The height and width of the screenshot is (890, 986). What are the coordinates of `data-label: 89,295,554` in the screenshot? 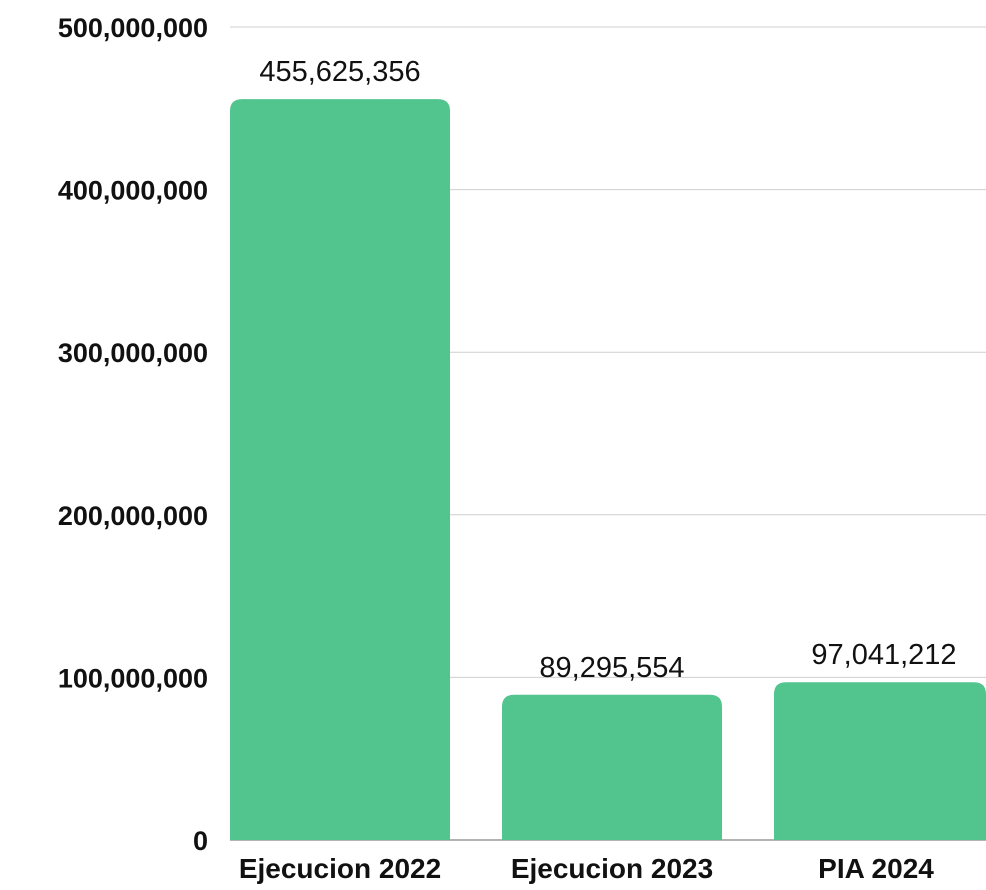 It's located at (611, 668).